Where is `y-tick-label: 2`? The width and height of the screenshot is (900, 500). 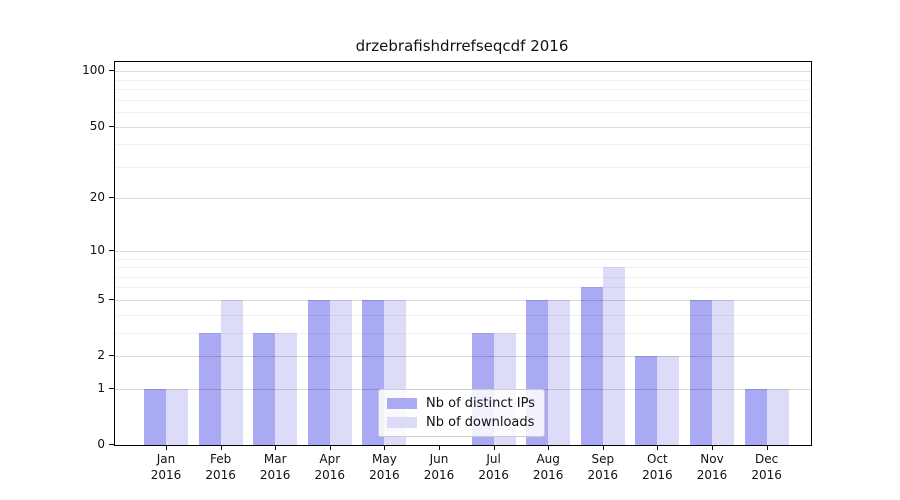
y-tick-label: 2 is located at coordinates (101, 355).